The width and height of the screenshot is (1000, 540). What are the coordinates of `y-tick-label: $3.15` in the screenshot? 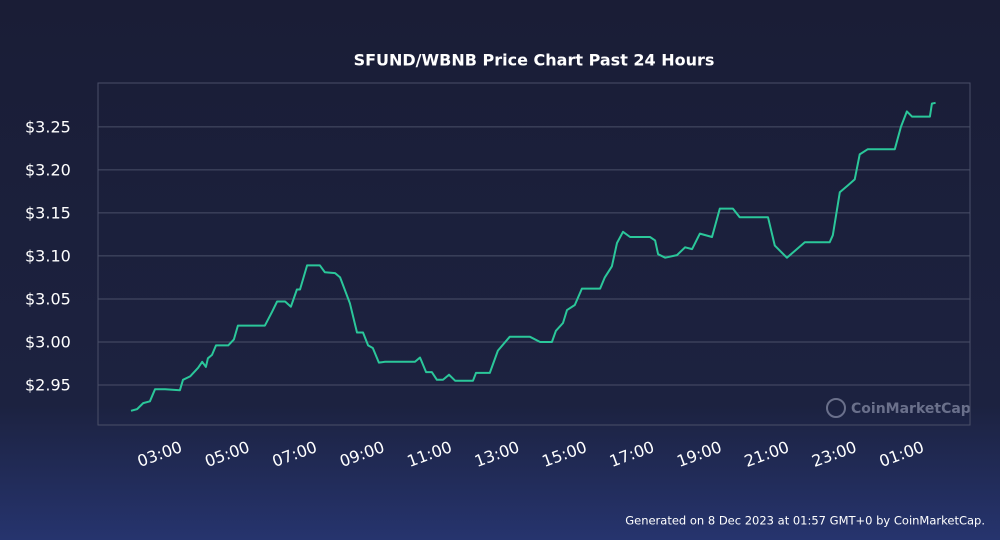 It's located at (48, 212).